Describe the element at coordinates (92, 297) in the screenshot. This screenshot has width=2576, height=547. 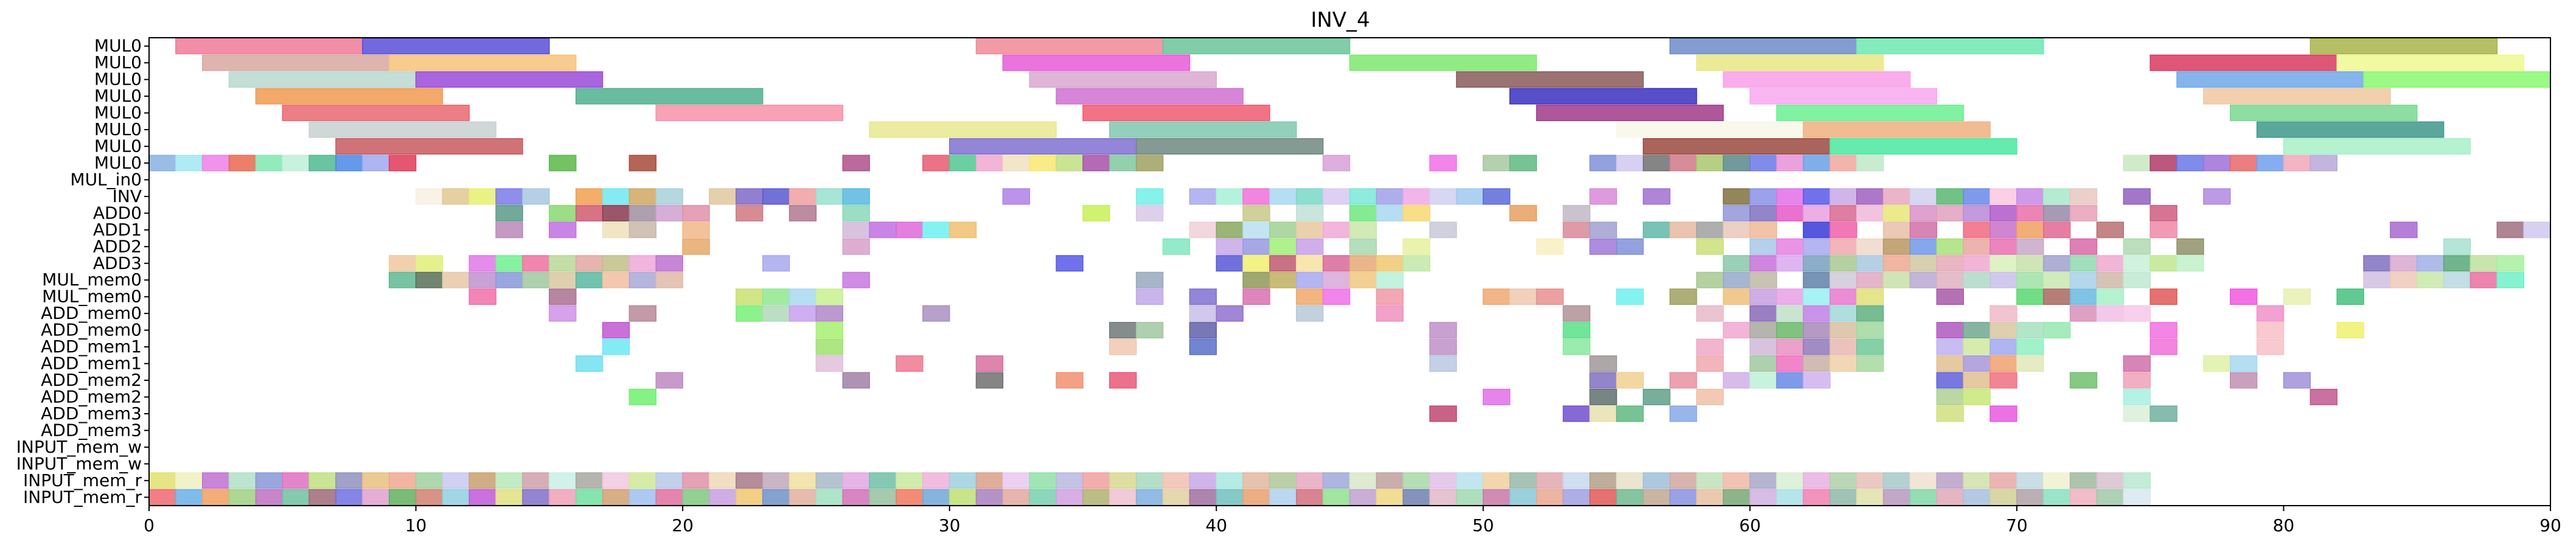
I see `y-tick-label: MUL_mem0` at that location.